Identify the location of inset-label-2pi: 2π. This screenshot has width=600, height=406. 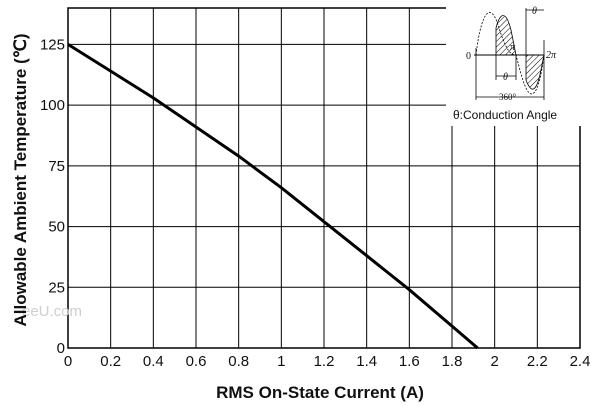
(551, 55).